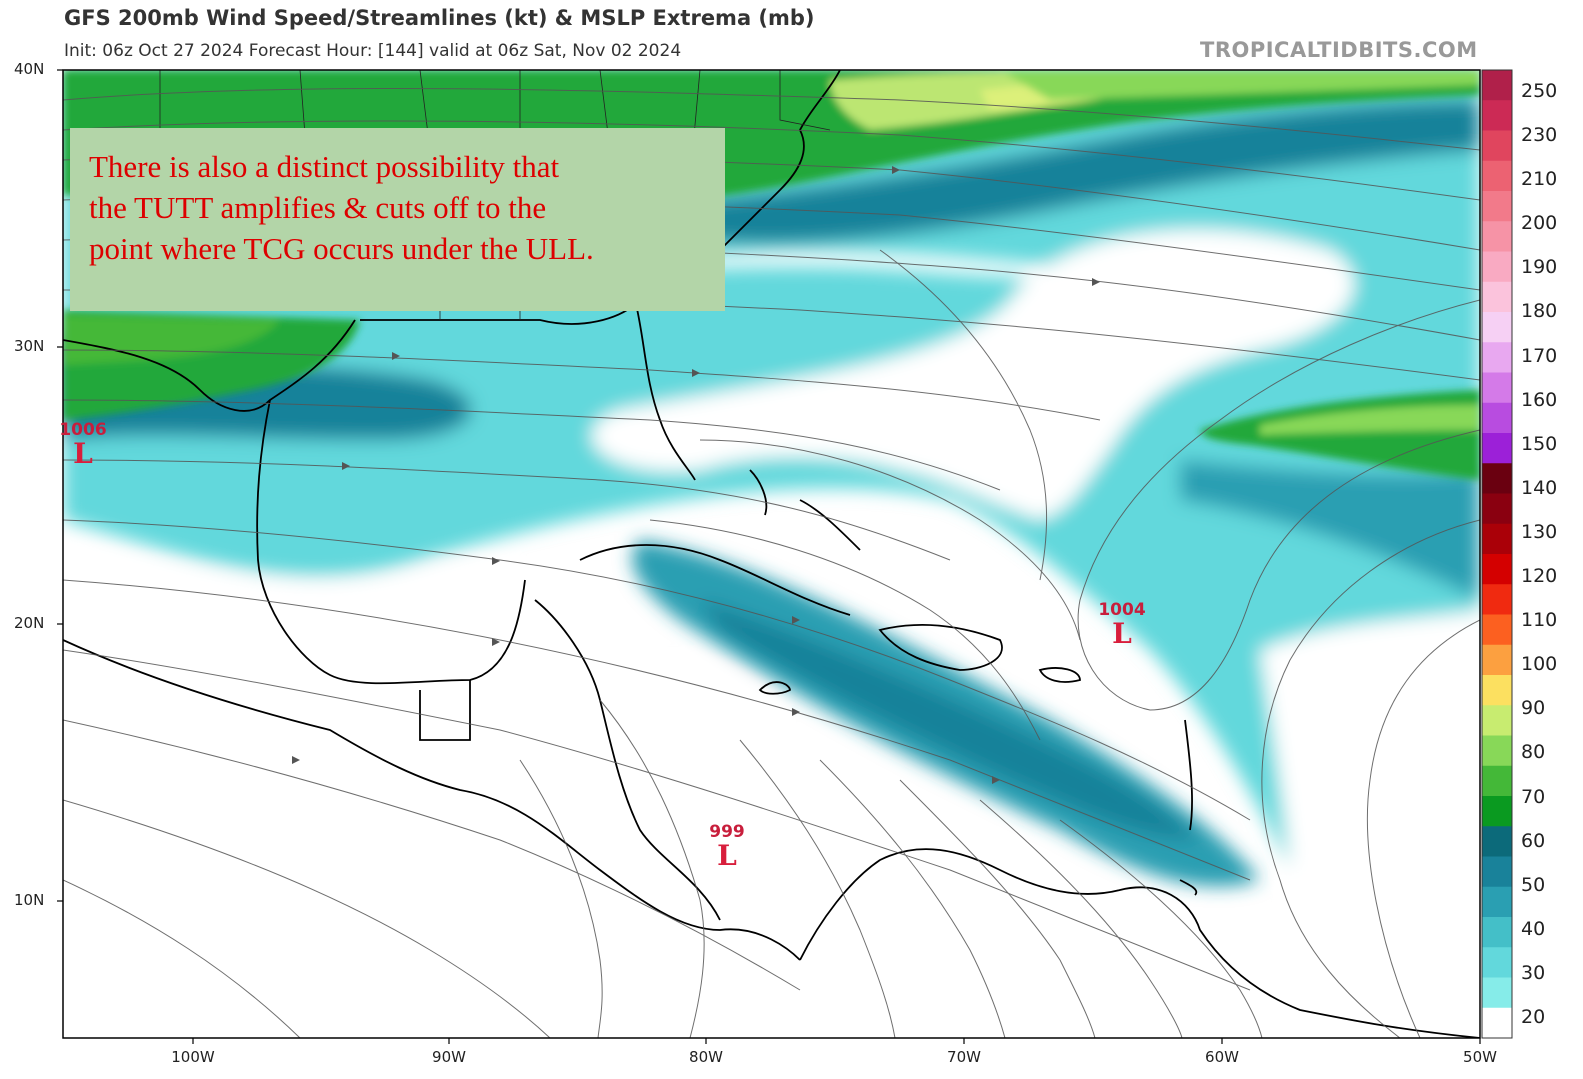 The width and height of the screenshot is (1583, 1079). Describe the element at coordinates (29, 69) in the screenshot. I see `lat-label-40n: 40N` at that location.